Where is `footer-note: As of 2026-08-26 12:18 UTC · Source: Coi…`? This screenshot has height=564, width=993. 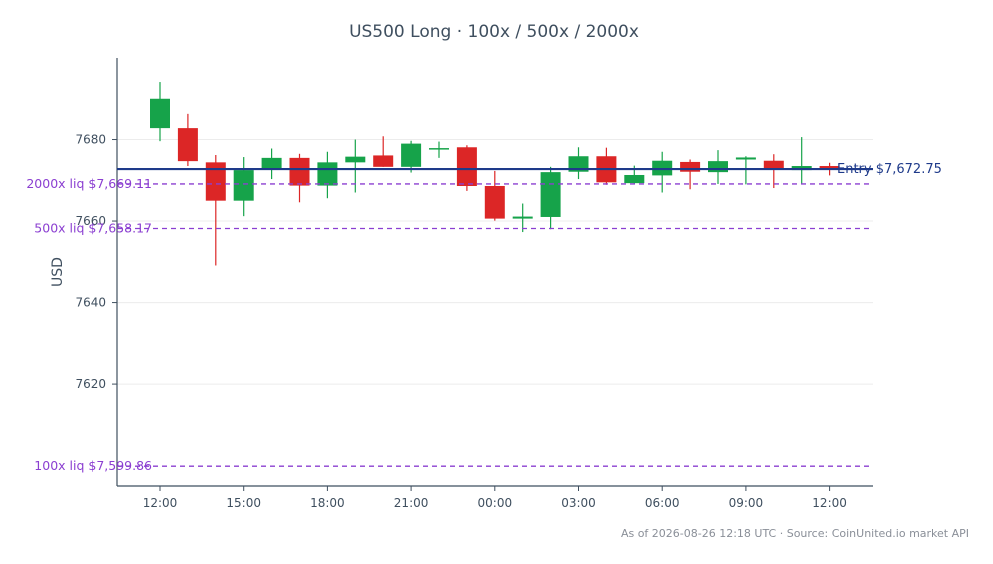
footer-note: As of 2026-08-26 12:18 UTC · Source: Coi… is located at coordinates (795, 533).